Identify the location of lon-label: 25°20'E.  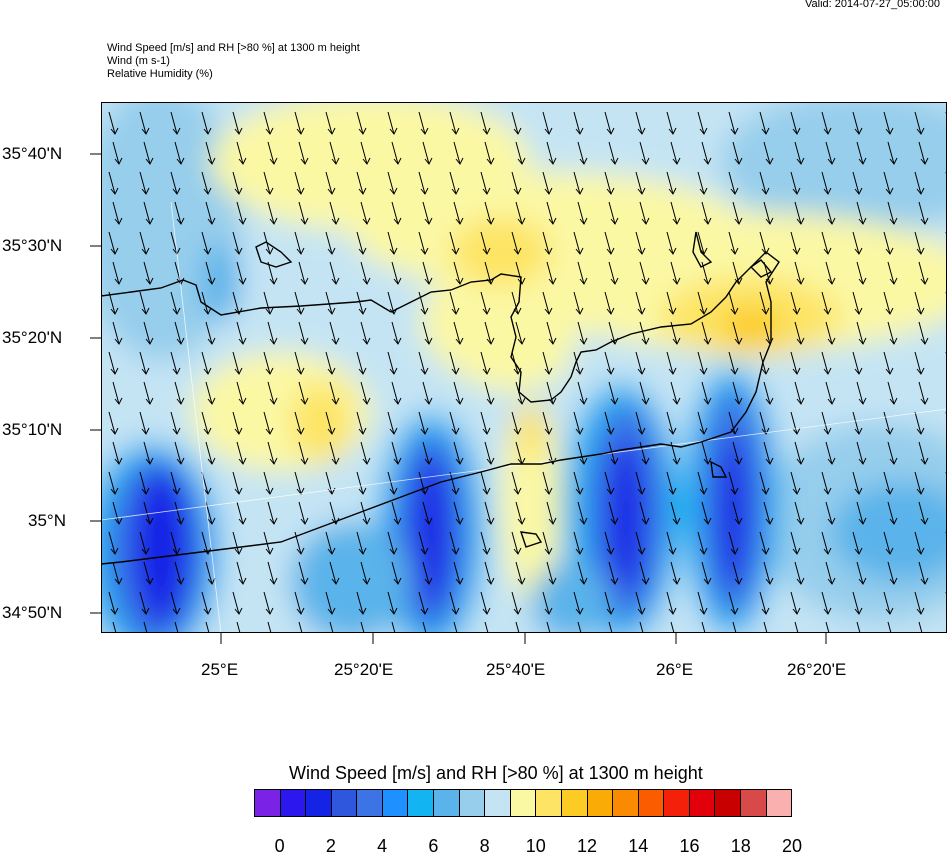
(364, 669).